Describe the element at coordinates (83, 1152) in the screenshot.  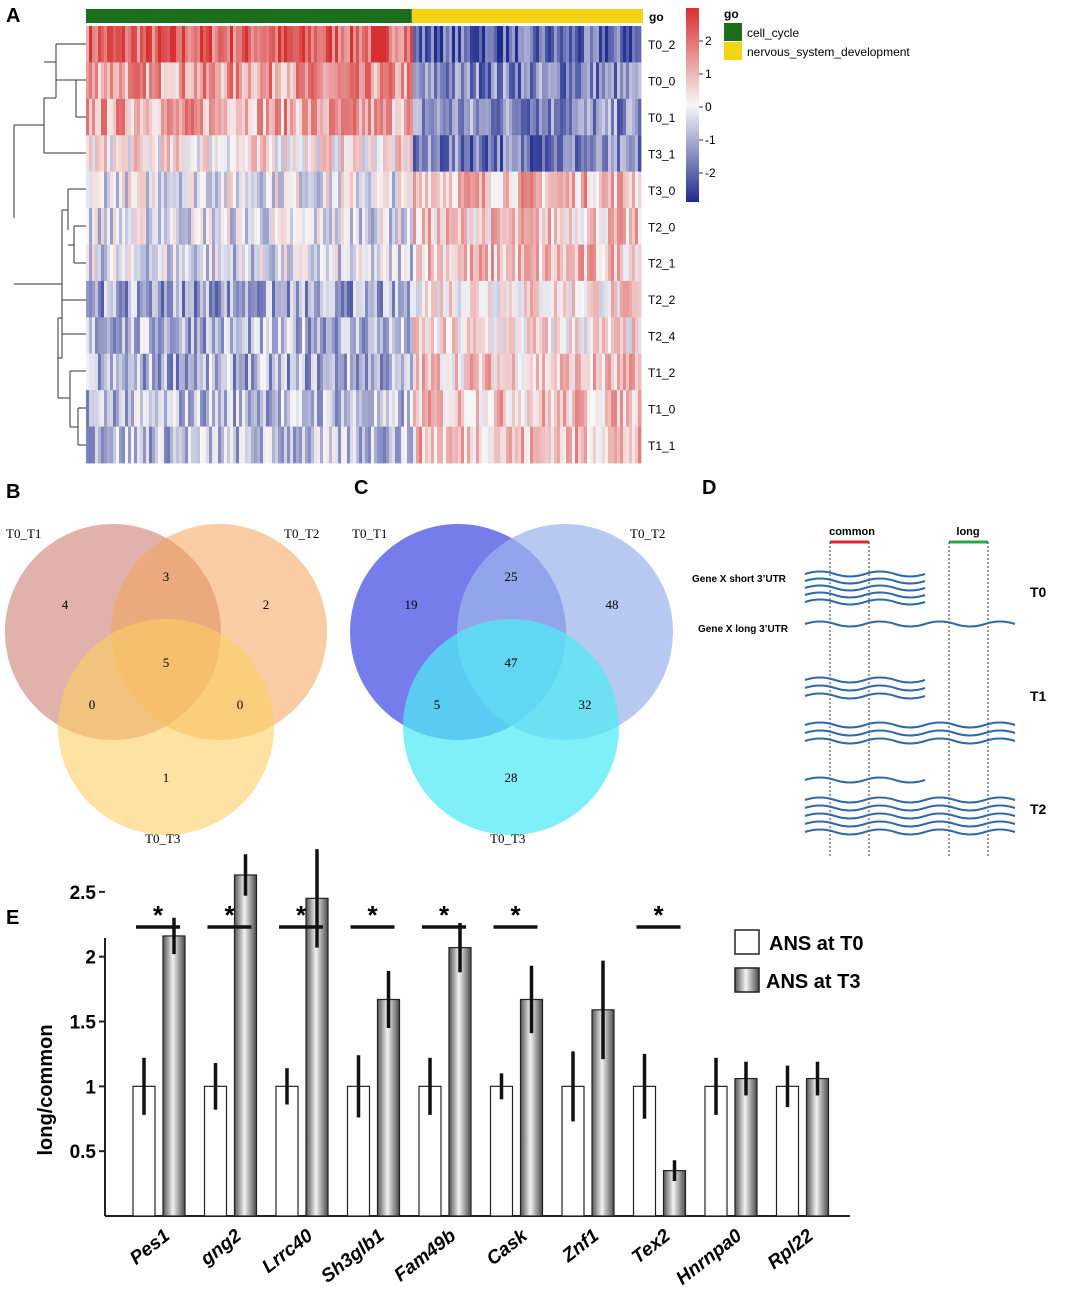
I see `y-tick-label: 0.5` at that location.